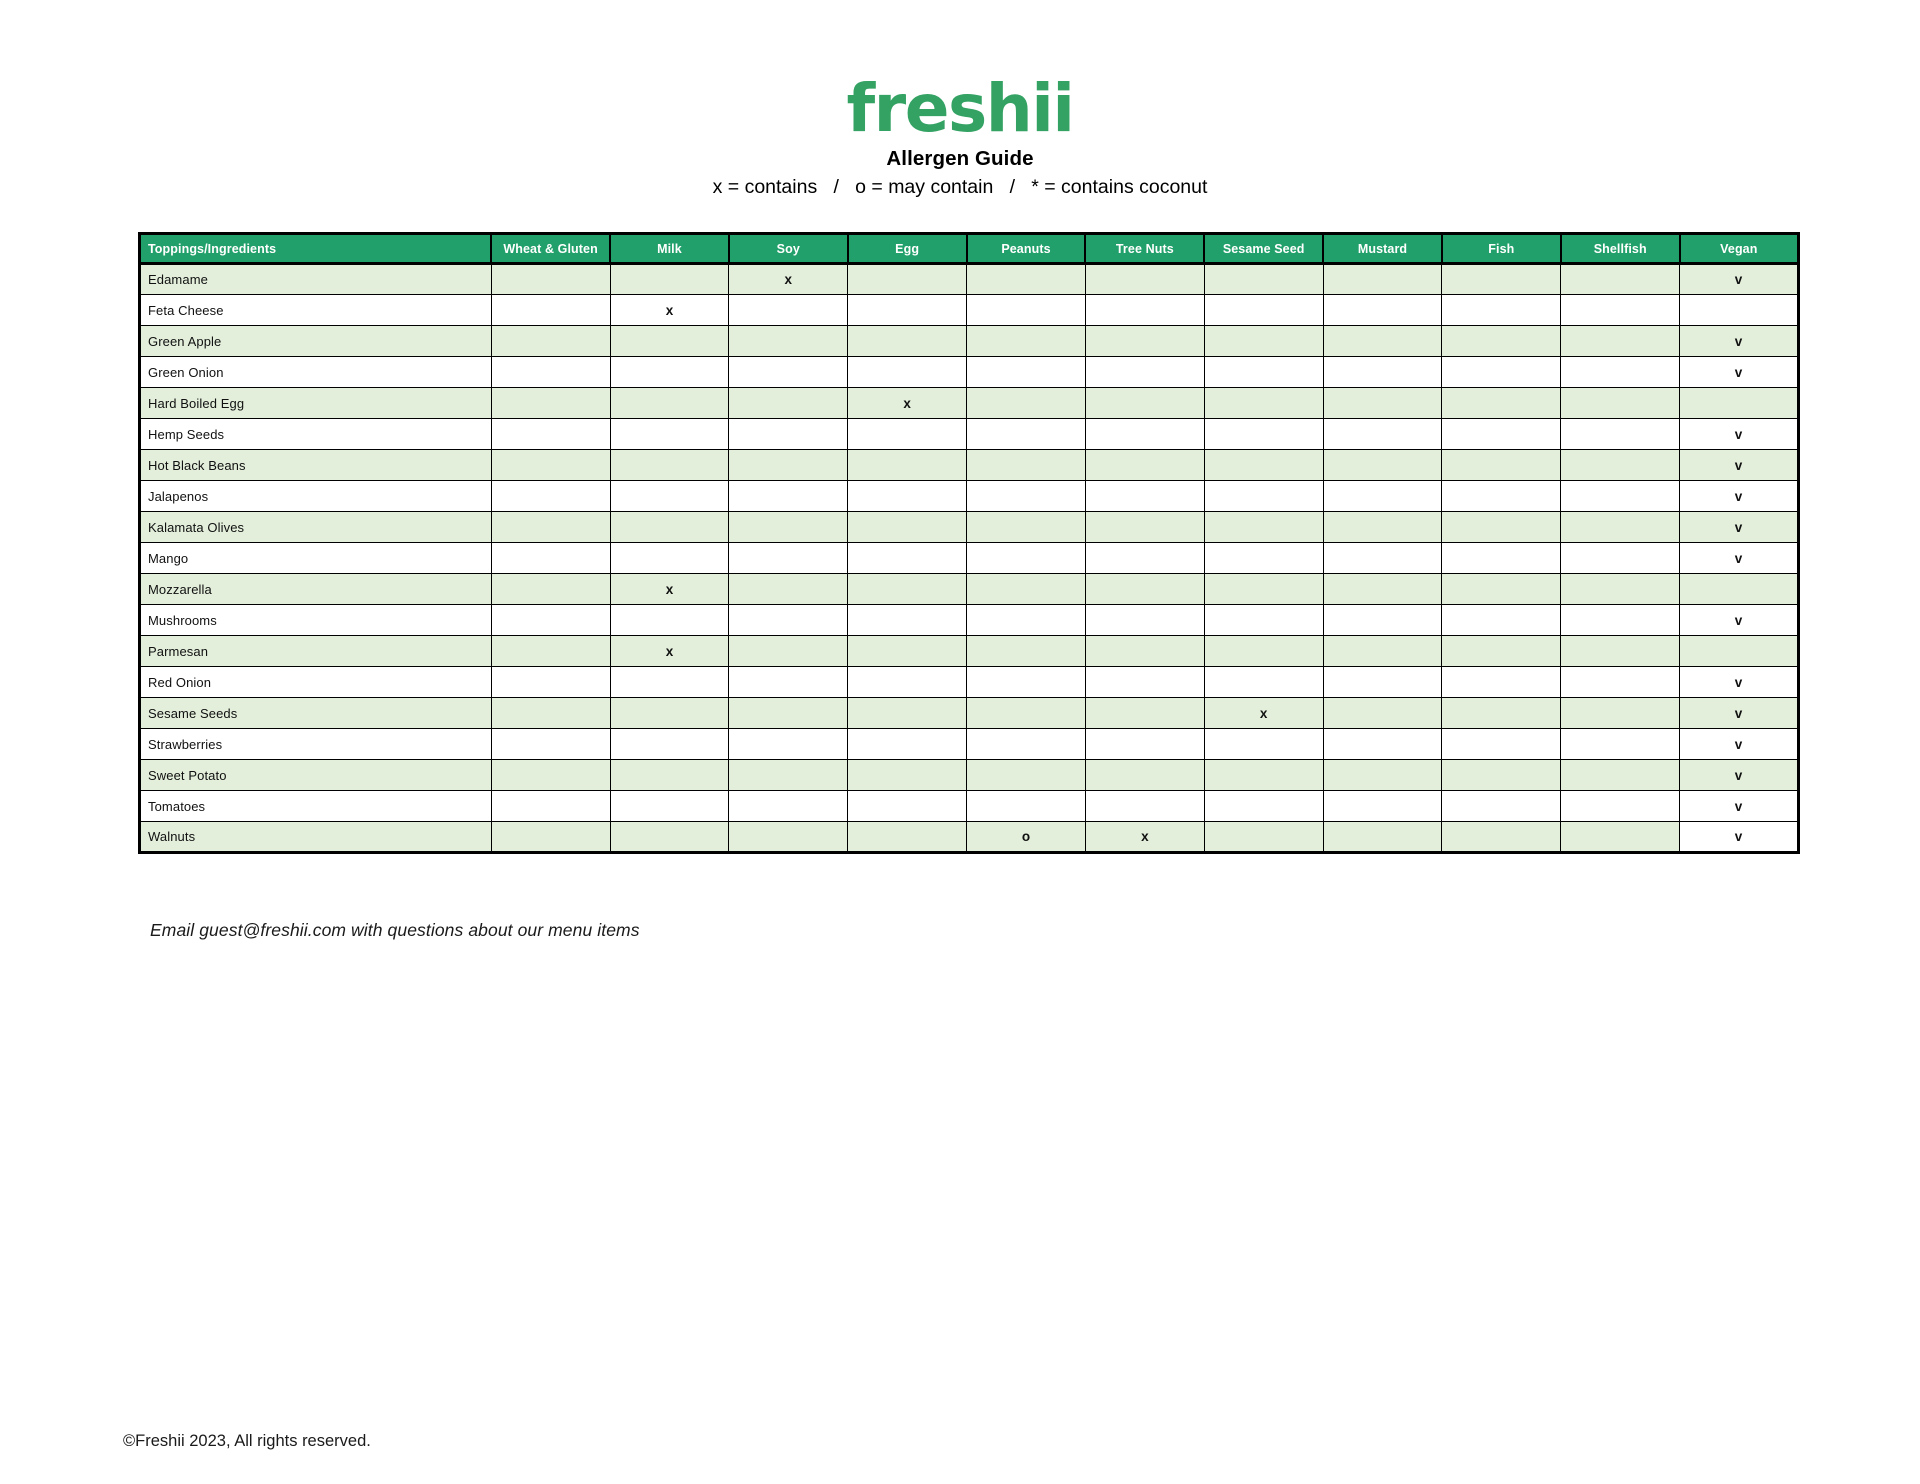  I want to click on table-row: Jalapenos v, so click(969, 496).